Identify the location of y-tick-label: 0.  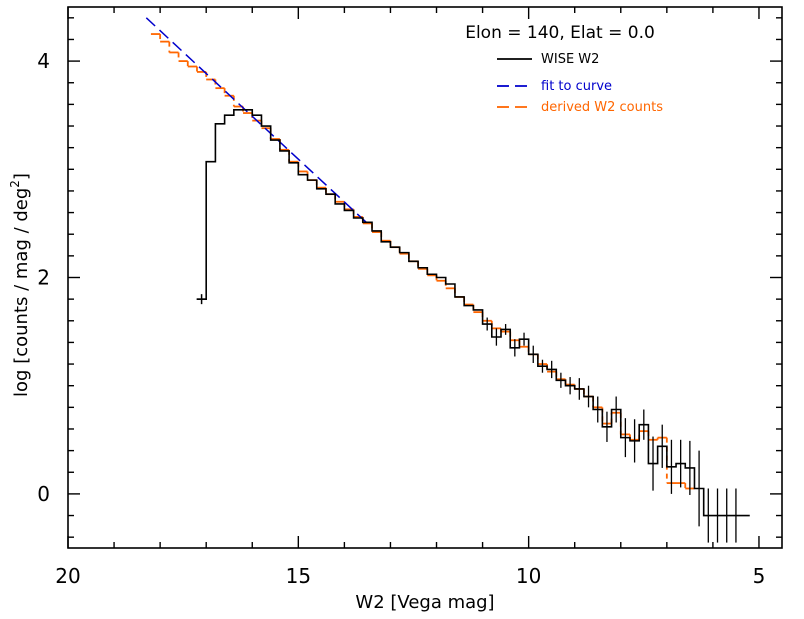
(43, 494).